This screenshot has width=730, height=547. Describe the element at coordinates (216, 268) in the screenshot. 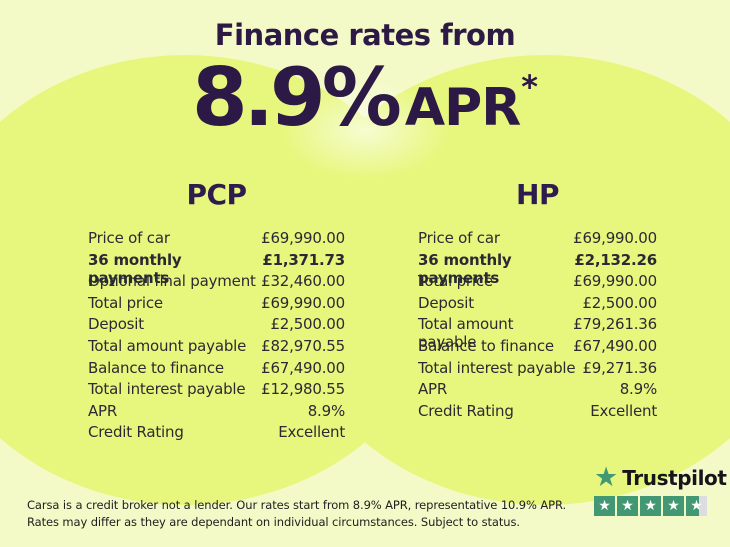

I see `table-row: 36 monthly payments £1,371.73` at that location.